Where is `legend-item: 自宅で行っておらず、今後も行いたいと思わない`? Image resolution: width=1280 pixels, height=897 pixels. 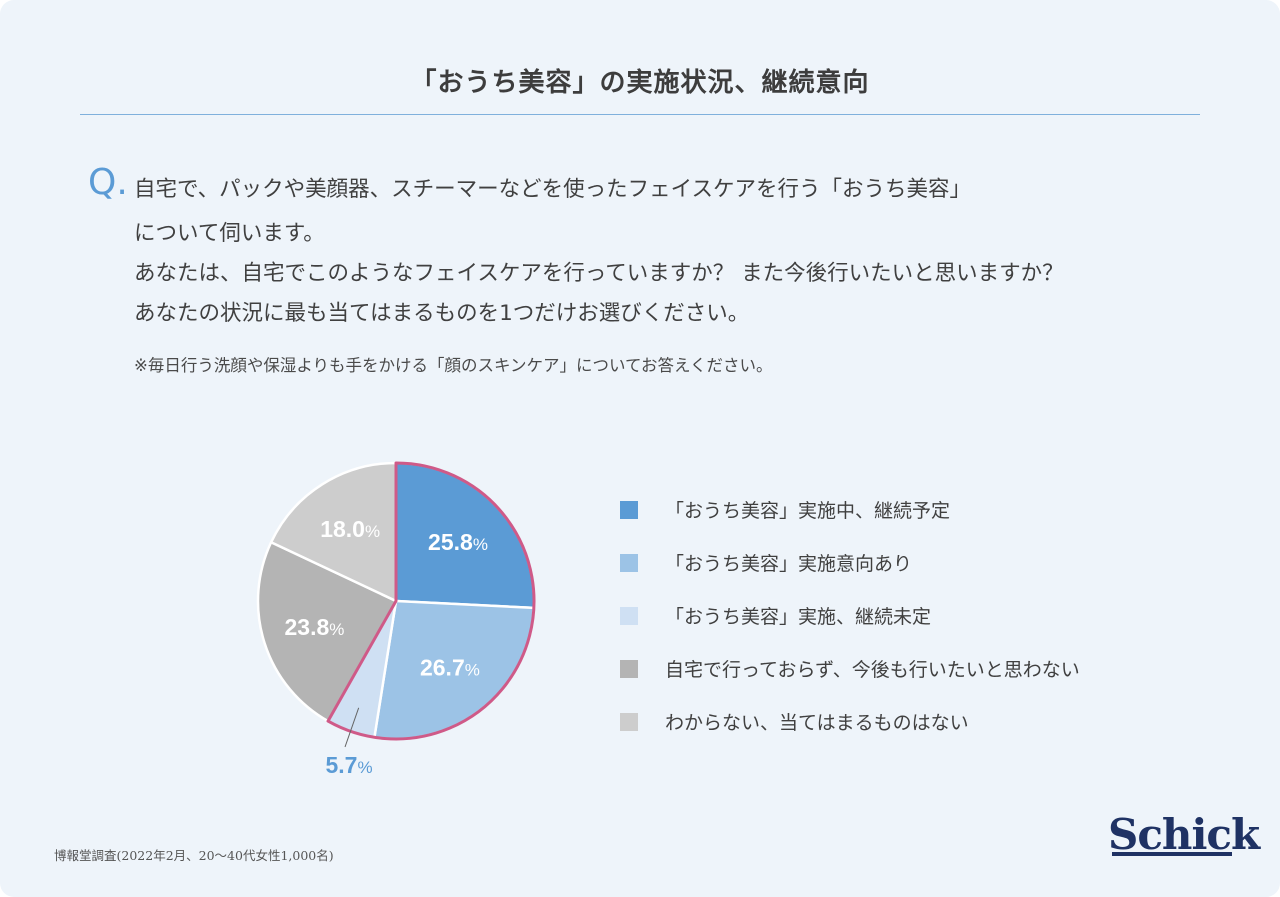 legend-item: 自宅で行っておらず、今後も行いたいと思わない is located at coordinates (850, 668).